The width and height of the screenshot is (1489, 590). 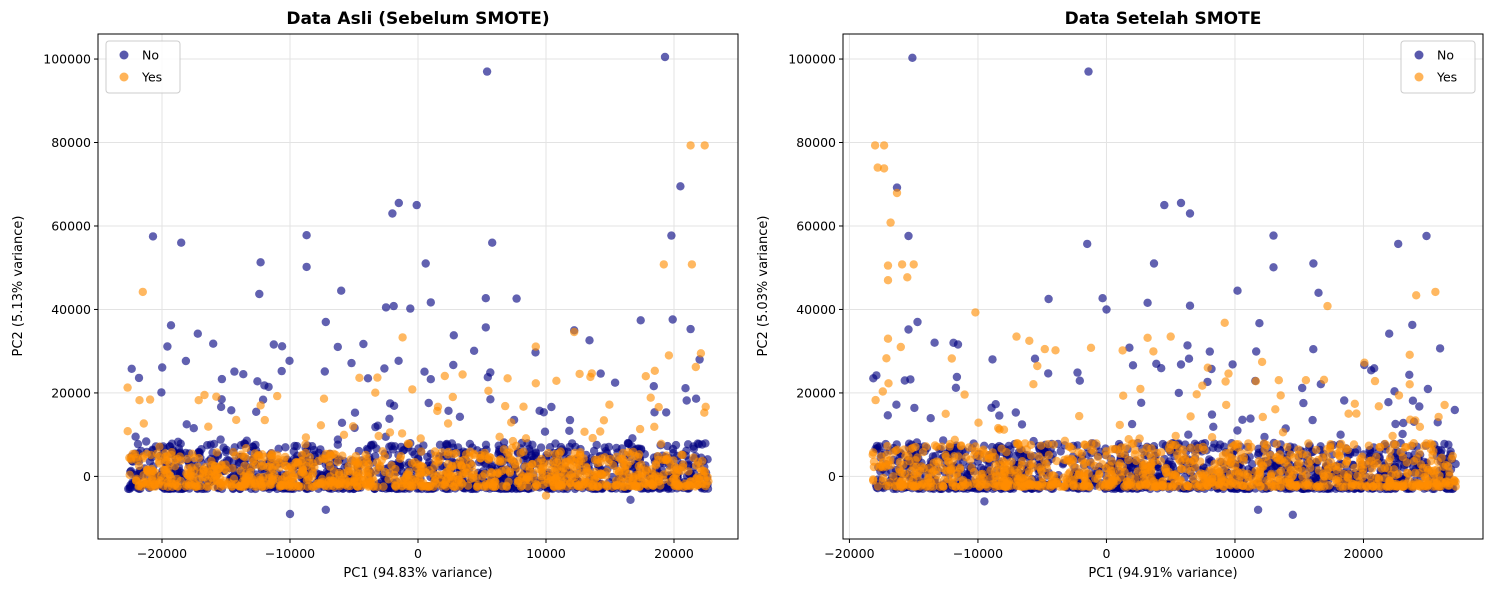 I want to click on y-tick-label: 0, so click(x=87, y=476).